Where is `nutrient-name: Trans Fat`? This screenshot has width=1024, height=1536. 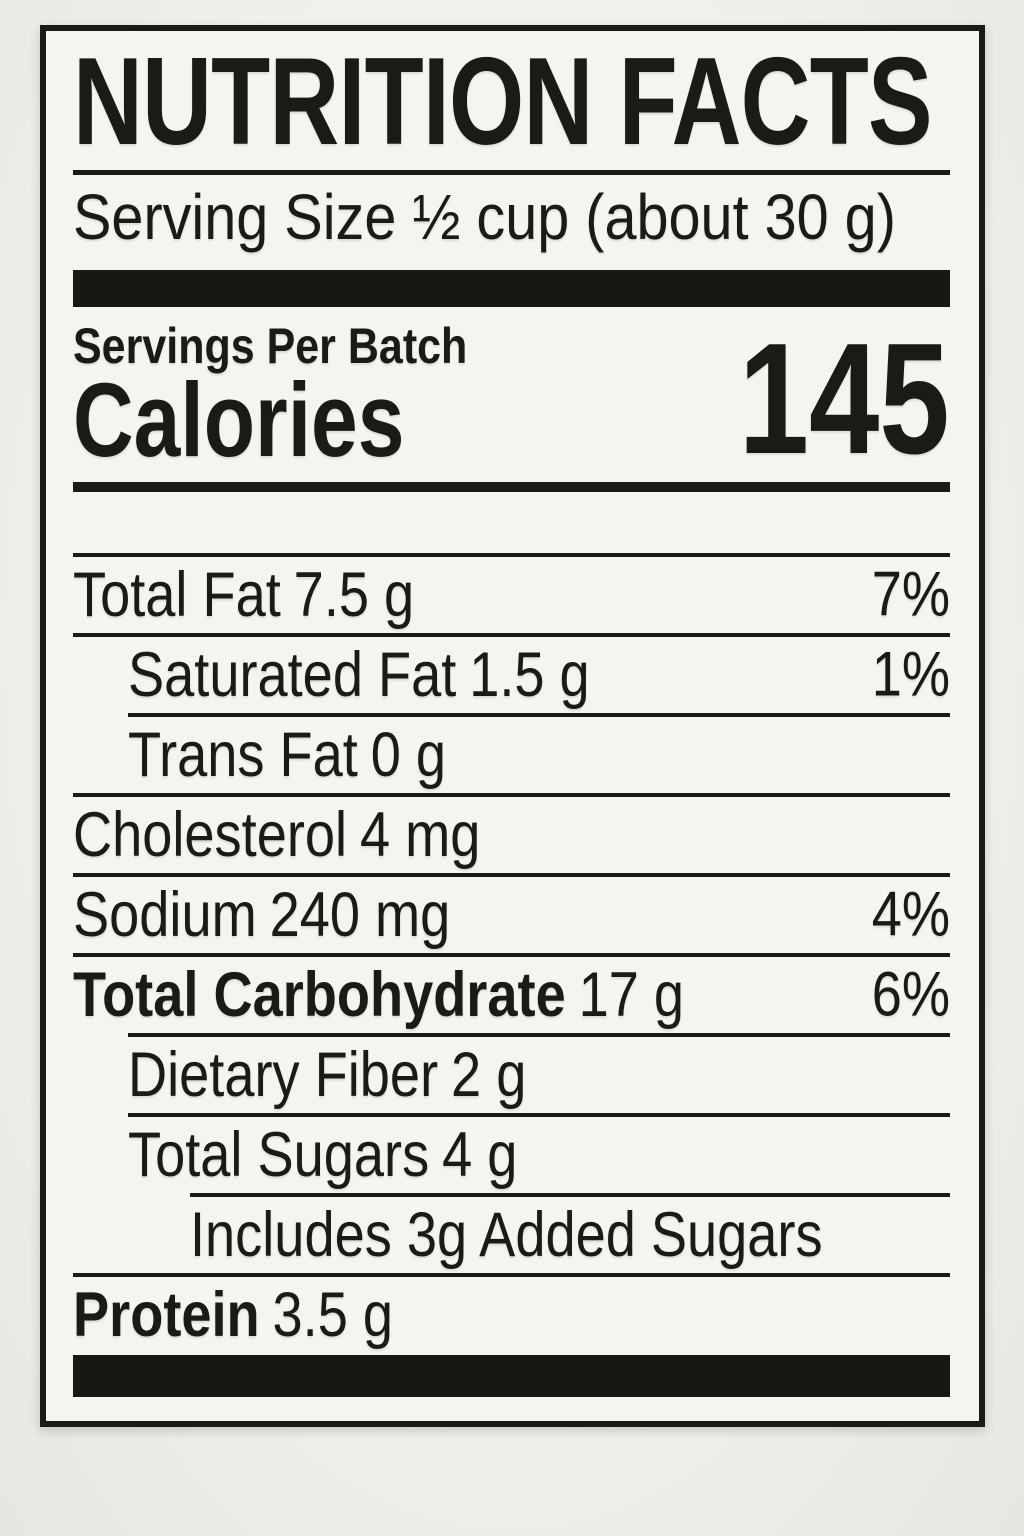 nutrient-name: Trans Fat is located at coordinates (243, 754).